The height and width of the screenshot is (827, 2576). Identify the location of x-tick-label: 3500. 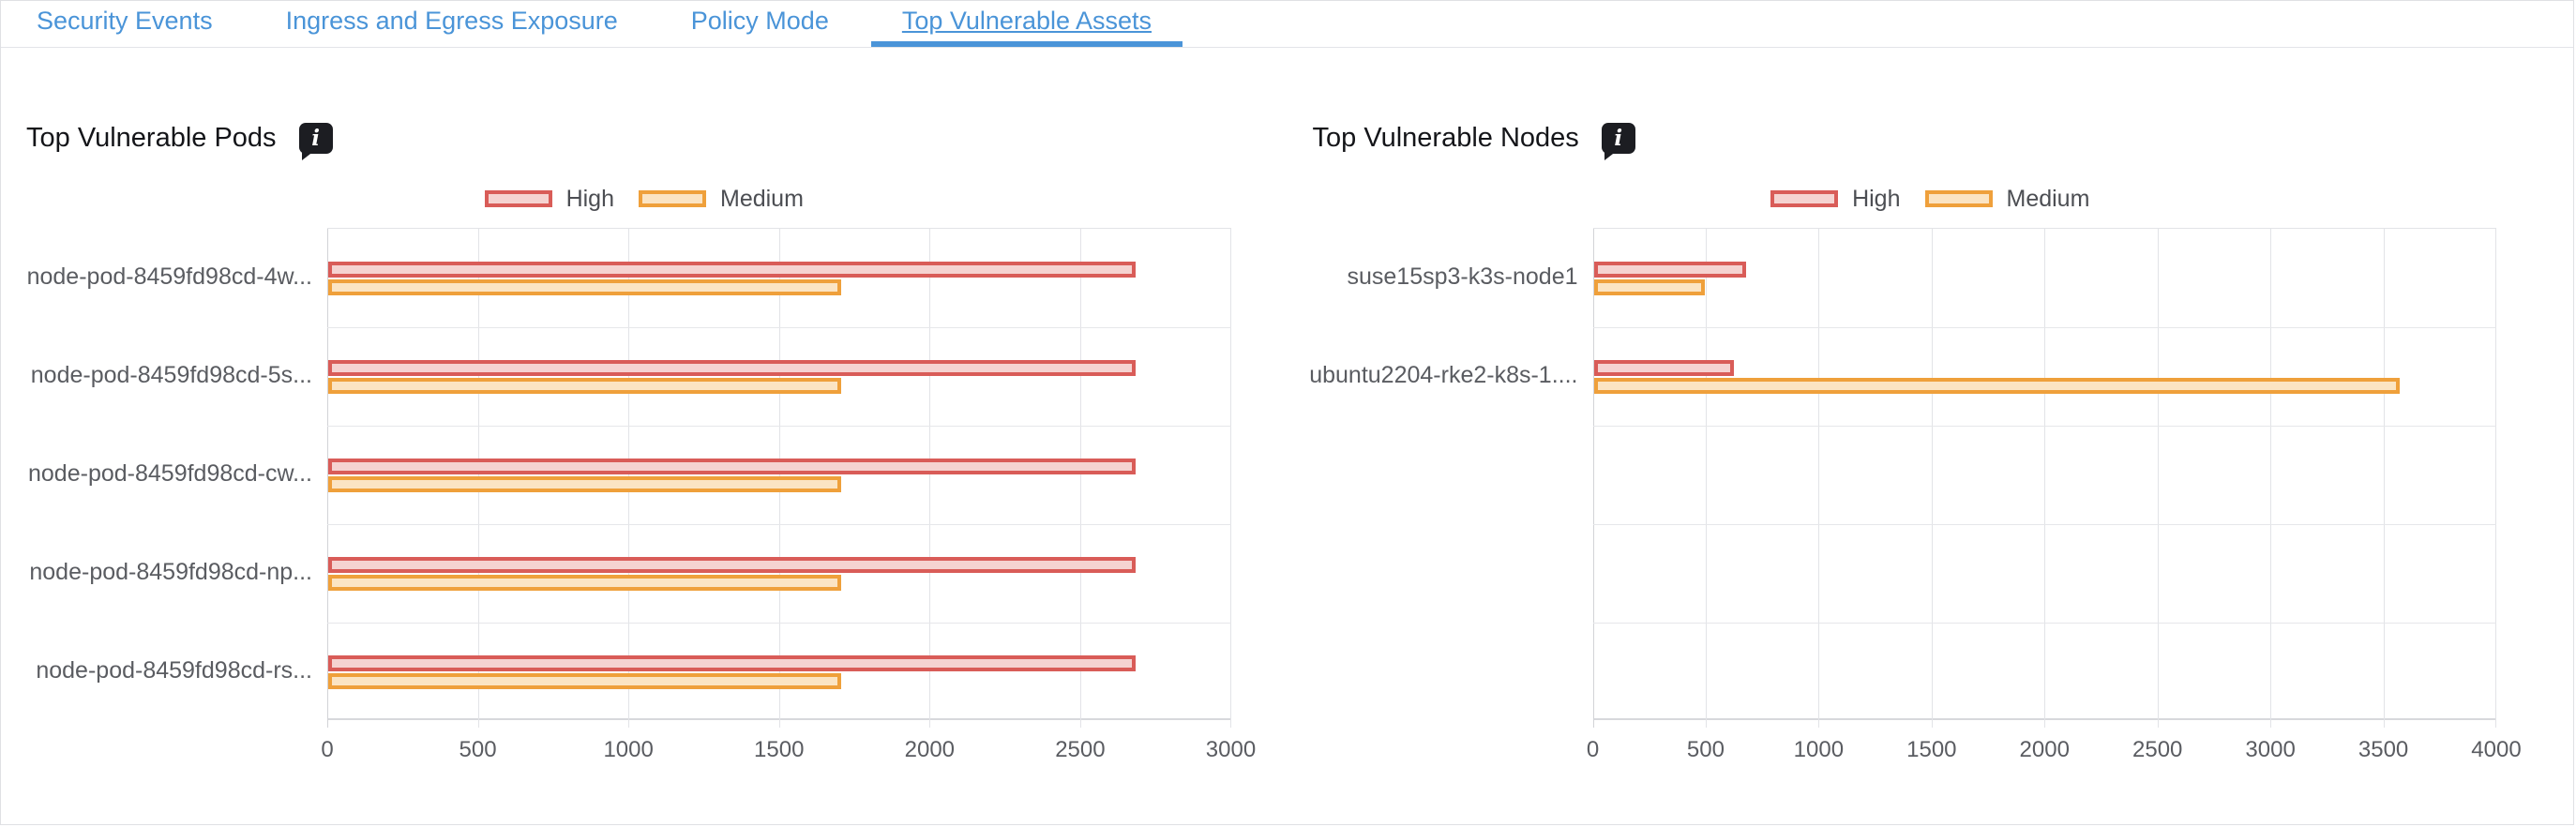
(2383, 749).